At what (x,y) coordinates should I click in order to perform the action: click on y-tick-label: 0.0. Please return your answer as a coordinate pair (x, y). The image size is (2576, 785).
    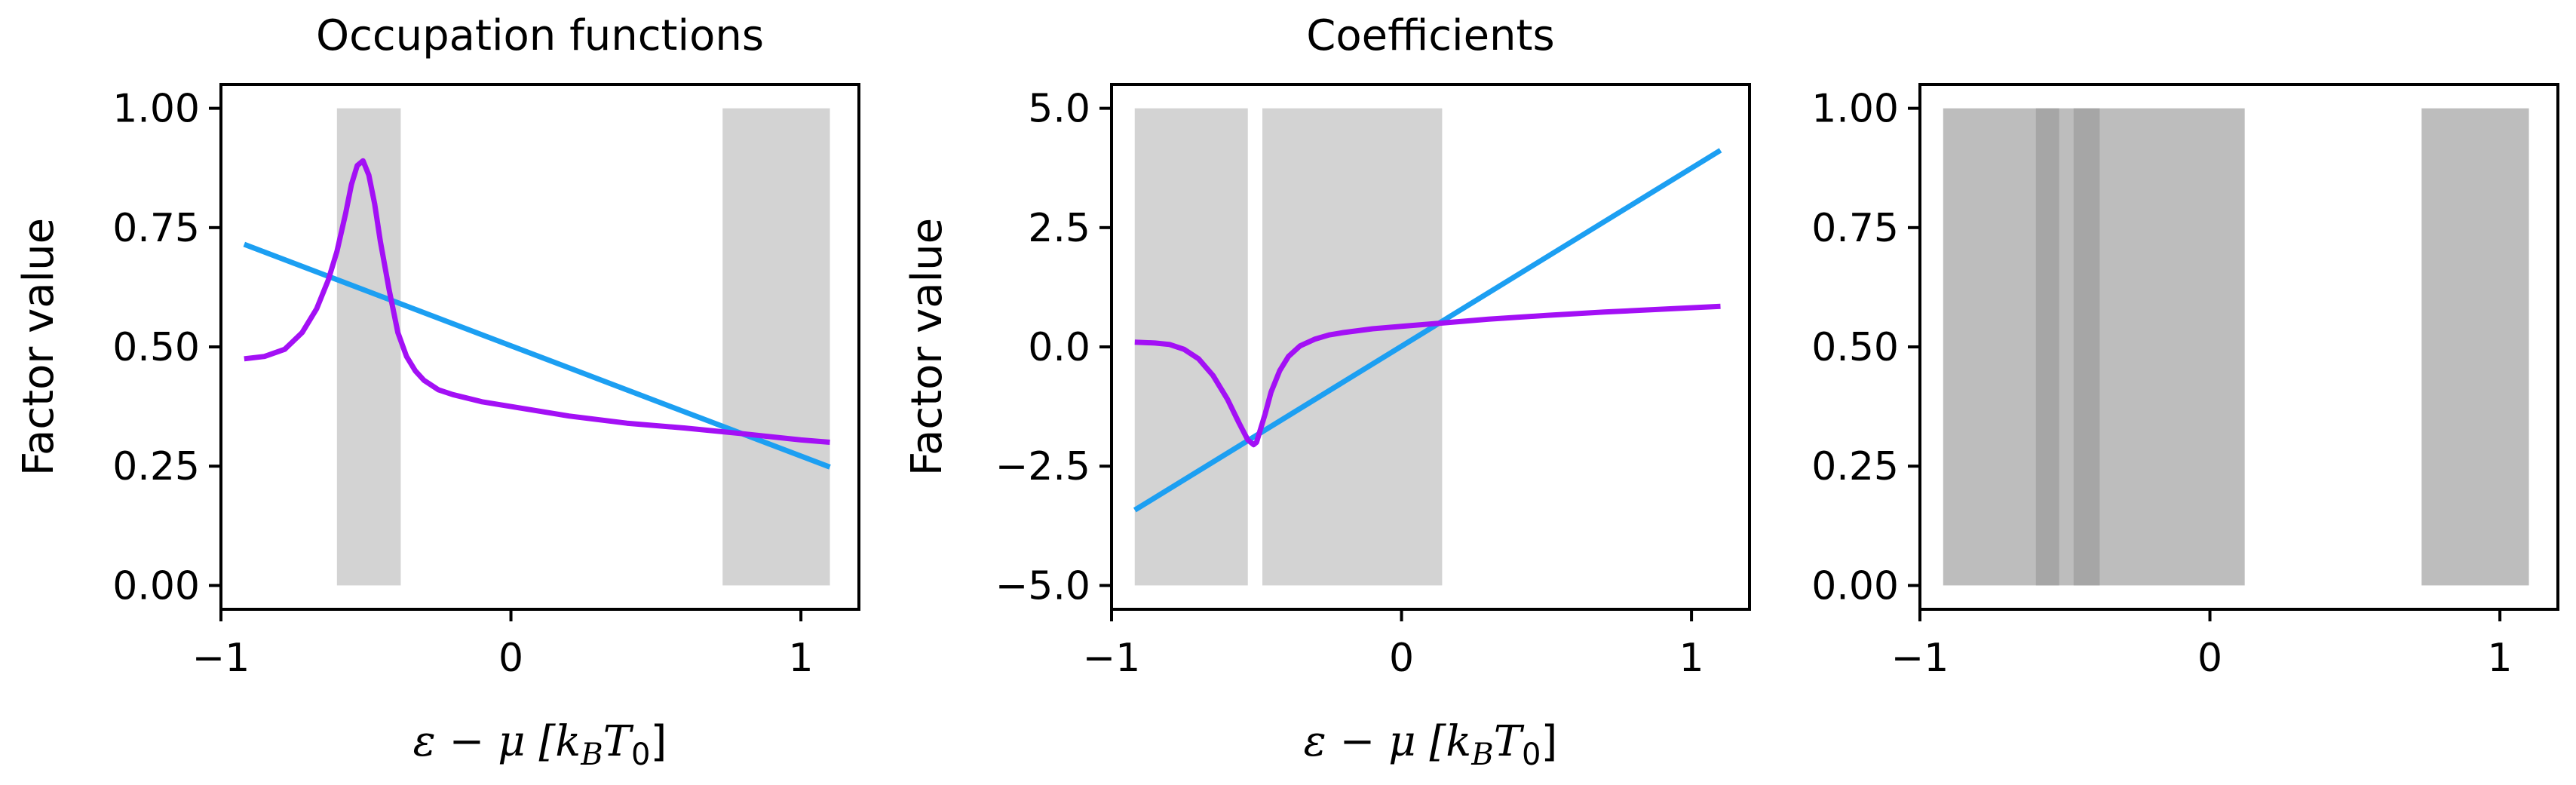
    Looking at the image, I should click on (1059, 347).